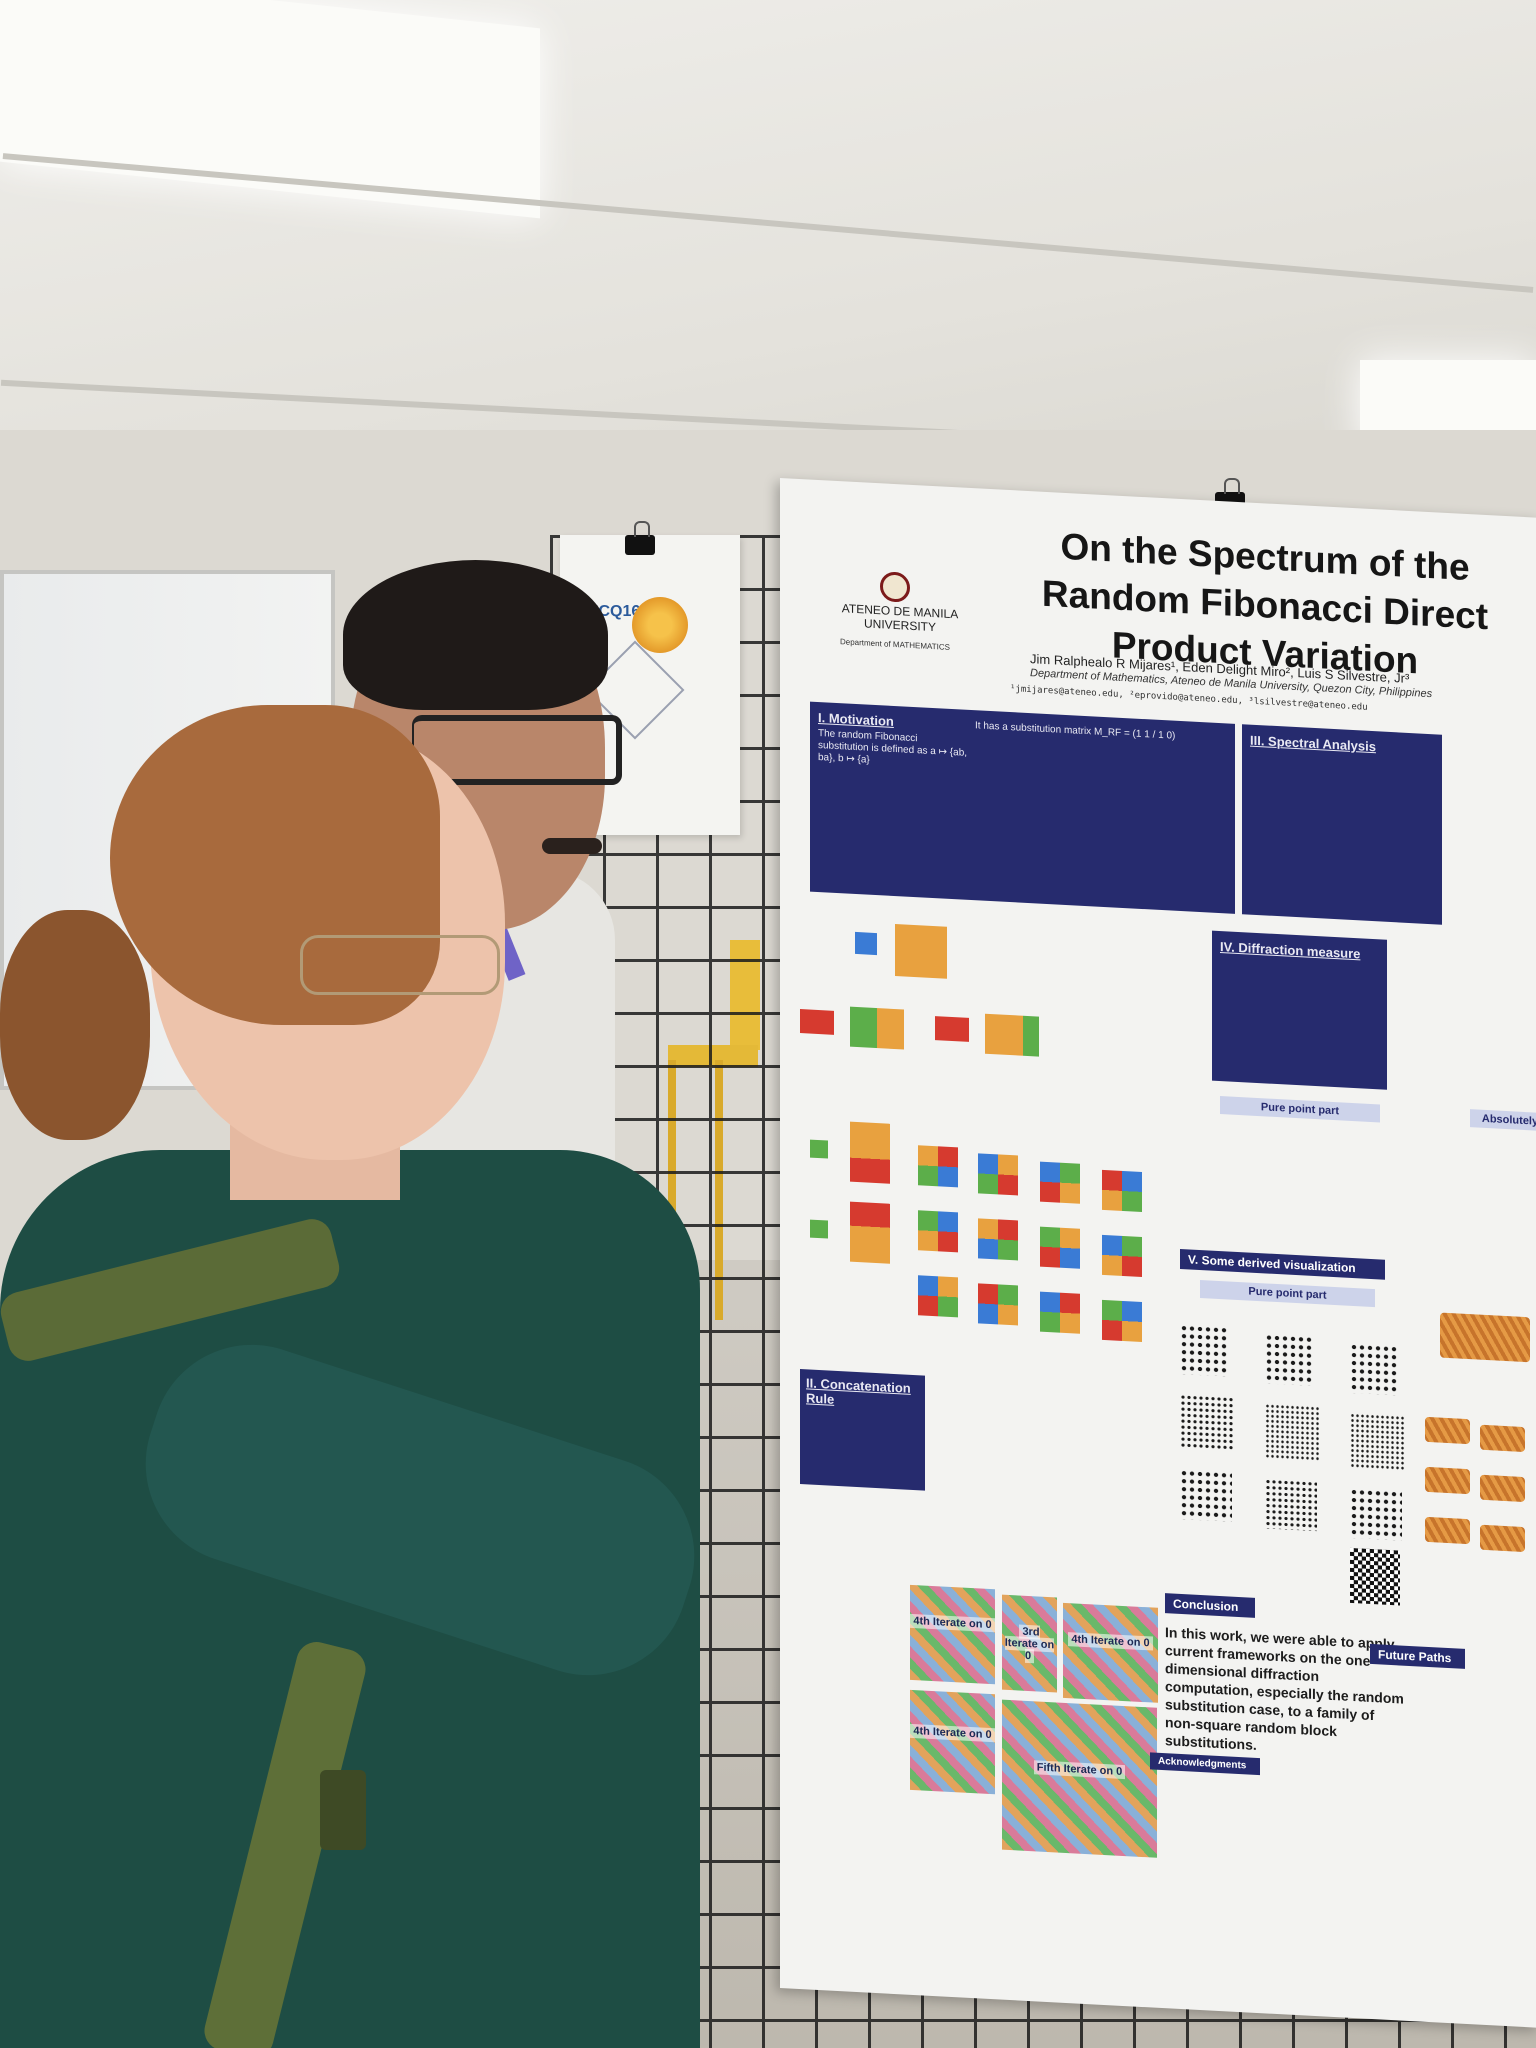 The width and height of the screenshot is (1536, 2048). What do you see at coordinates (572, 846) in the screenshot?
I see `man-mustache` at bounding box center [572, 846].